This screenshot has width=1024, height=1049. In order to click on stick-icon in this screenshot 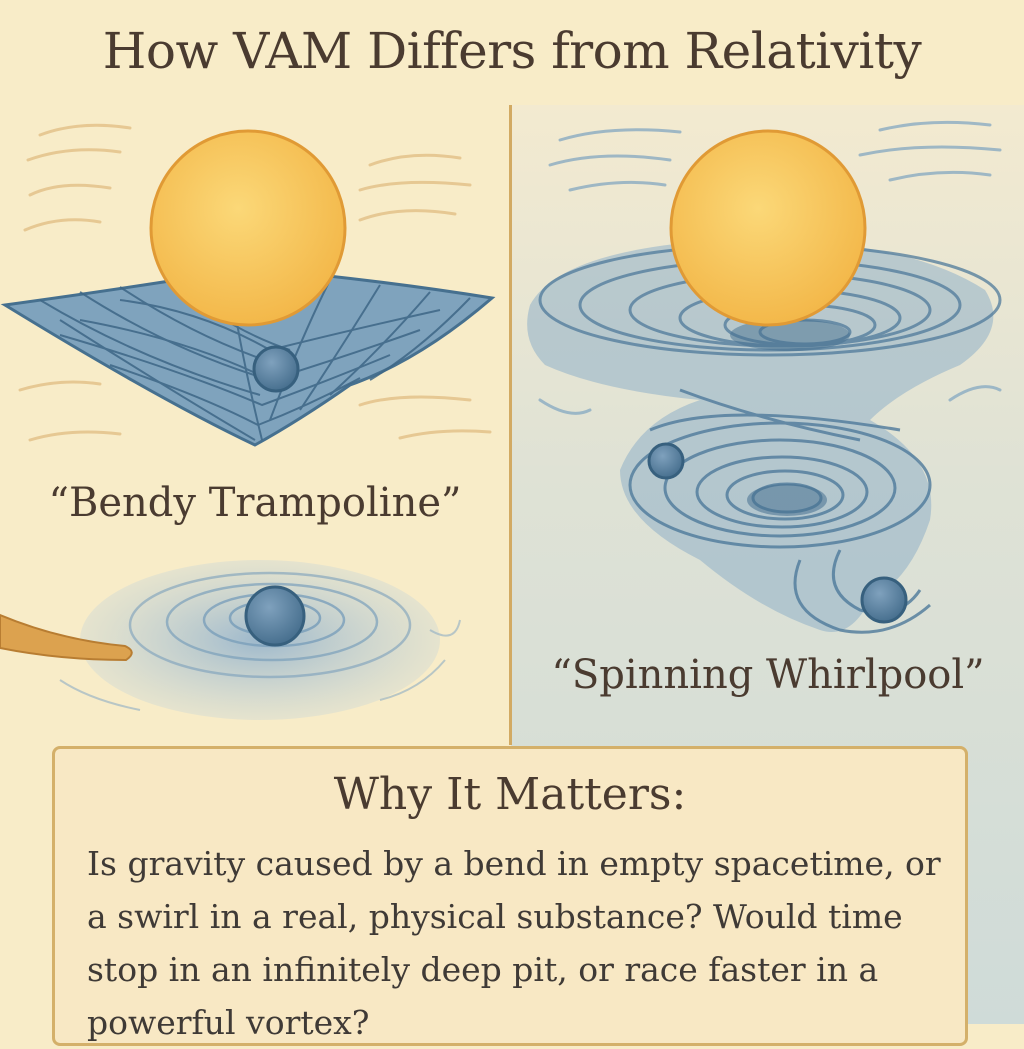, I will do `click(66, 637)`.